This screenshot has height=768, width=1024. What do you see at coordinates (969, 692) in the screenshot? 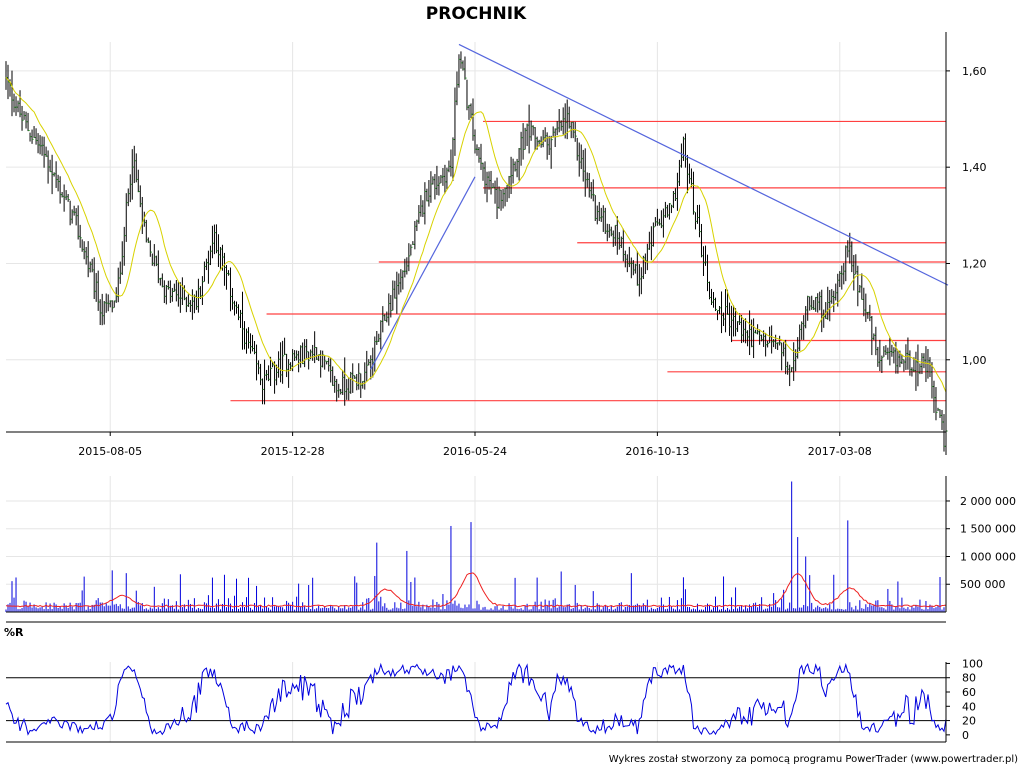
I see `wr-tick-label: 60` at bounding box center [969, 692].